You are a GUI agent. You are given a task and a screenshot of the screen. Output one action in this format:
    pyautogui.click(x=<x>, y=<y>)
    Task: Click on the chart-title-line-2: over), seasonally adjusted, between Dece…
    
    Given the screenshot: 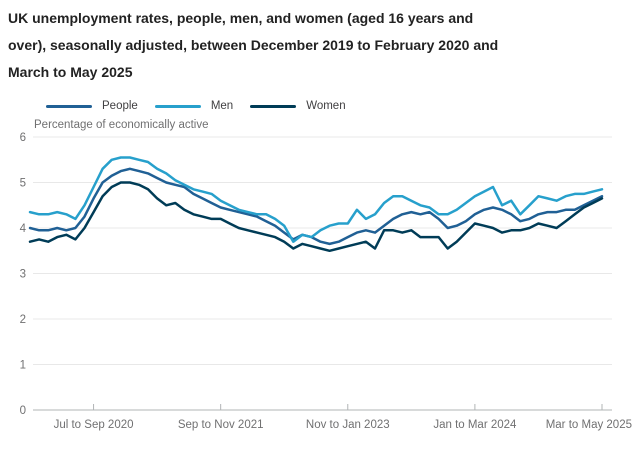 What is the action you would take?
    pyautogui.click(x=253, y=45)
    